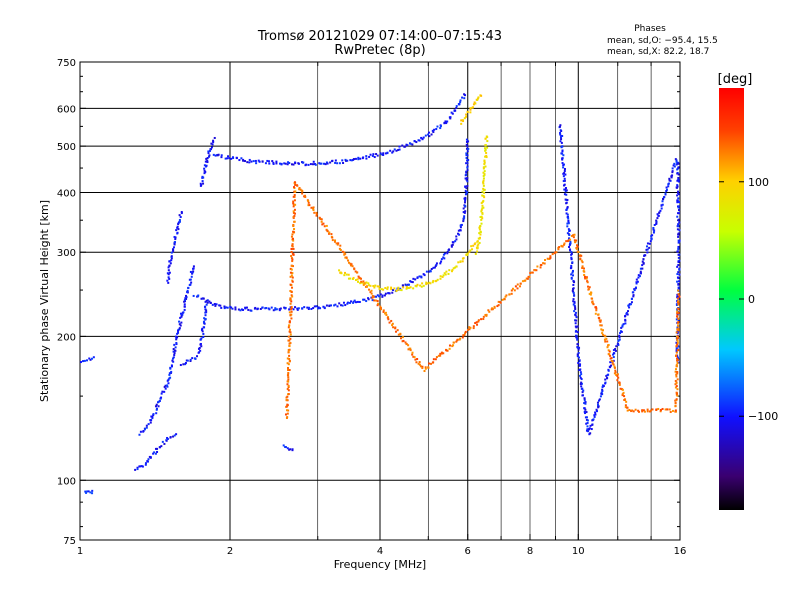  Describe the element at coordinates (66, 63) in the screenshot. I see `y-tick-label: 750` at that location.